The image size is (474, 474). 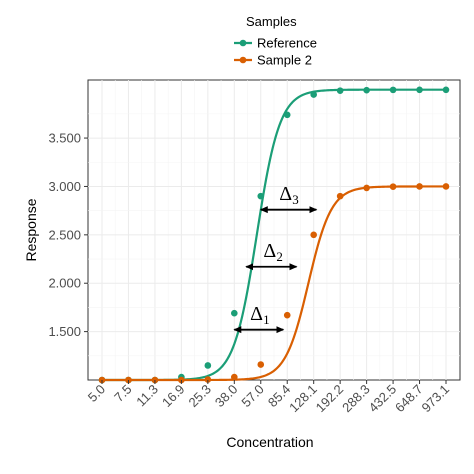 What do you see at coordinates (266, 319) in the screenshot?
I see `delta-subscript-1: 1` at bounding box center [266, 319].